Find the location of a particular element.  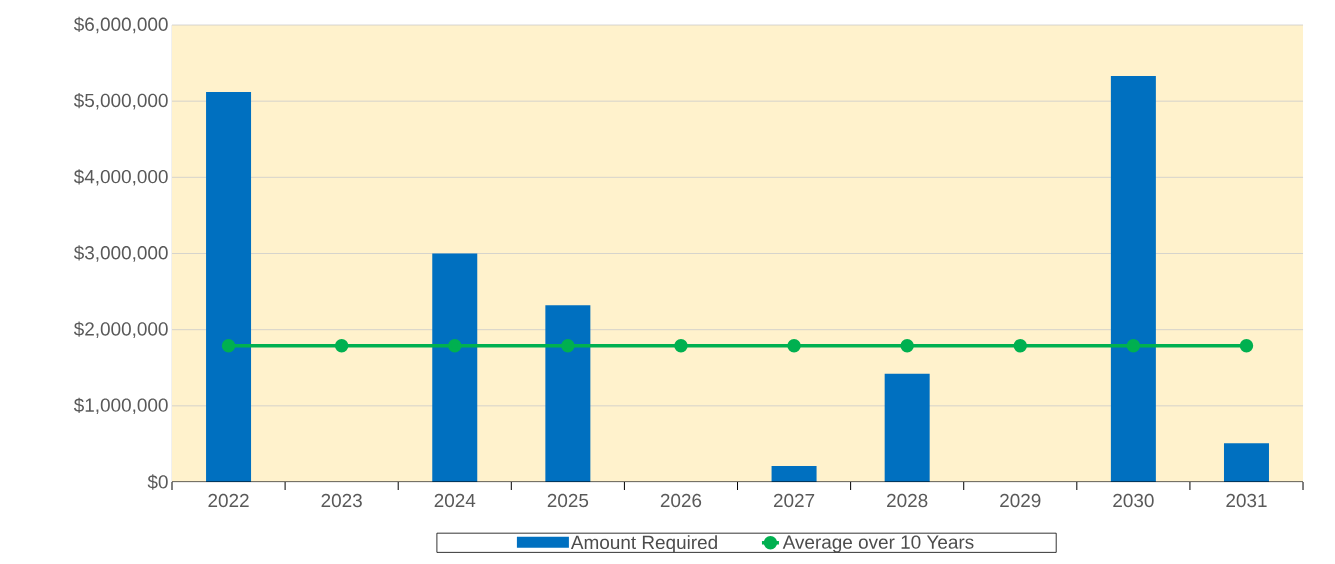

x-tick-label: 2022 is located at coordinates (228, 500).